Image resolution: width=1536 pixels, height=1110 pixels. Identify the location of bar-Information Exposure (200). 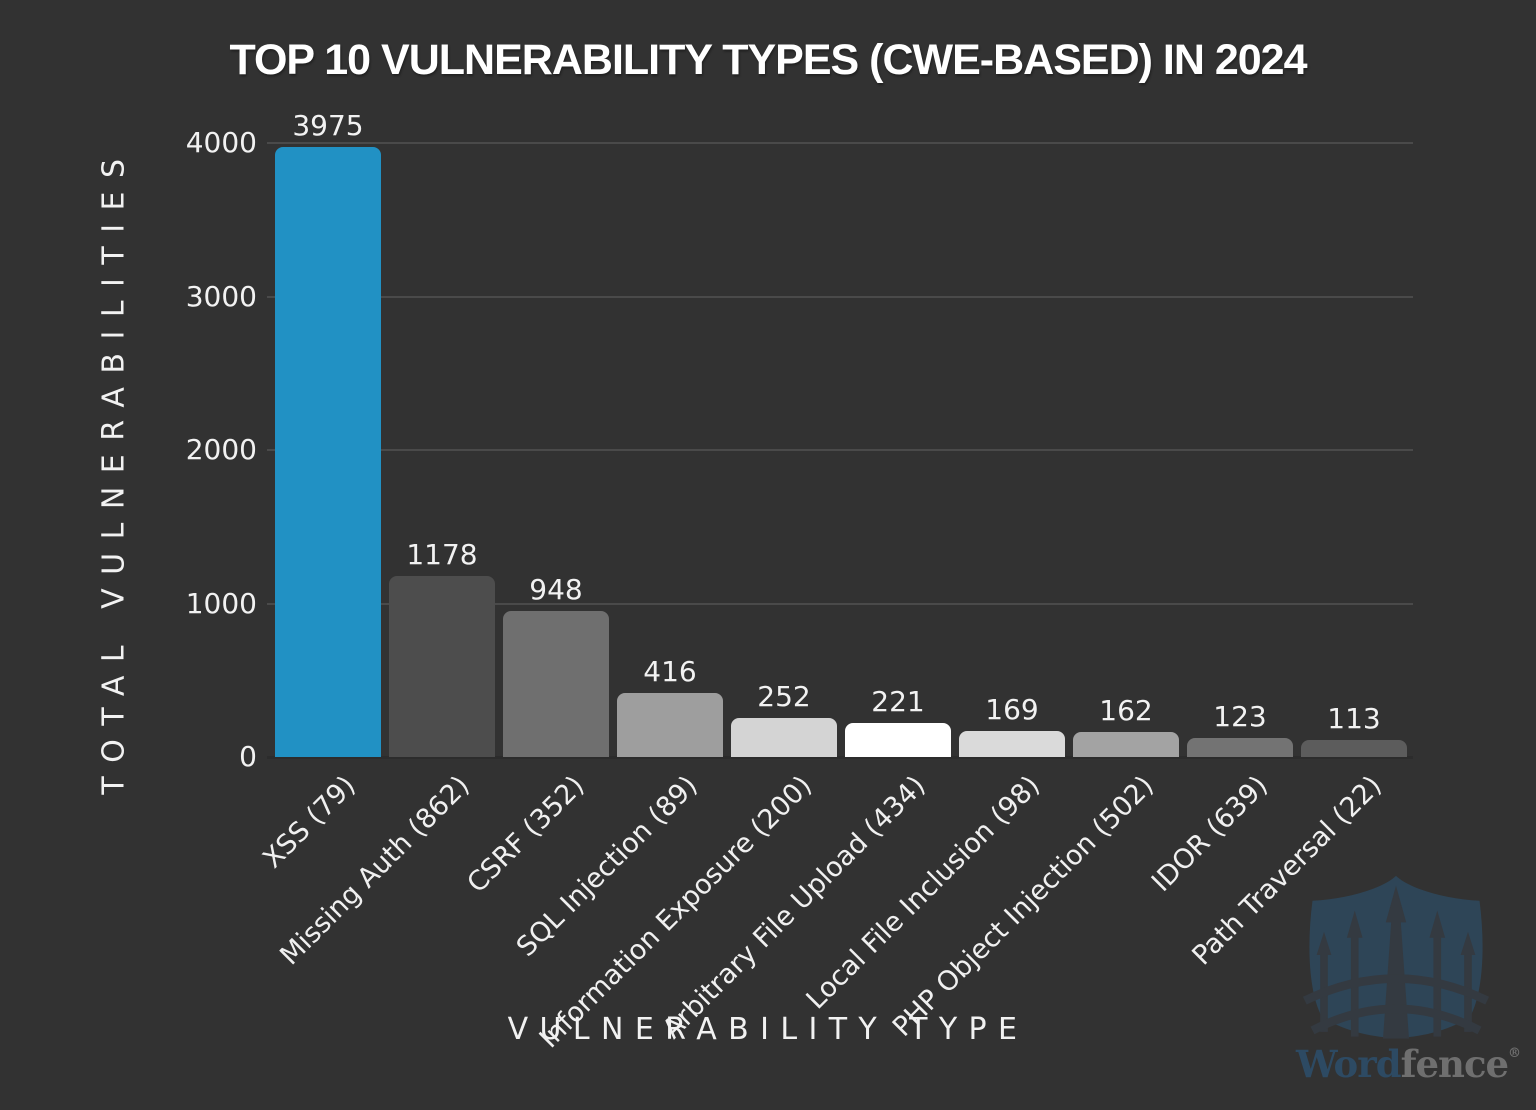
(784, 737).